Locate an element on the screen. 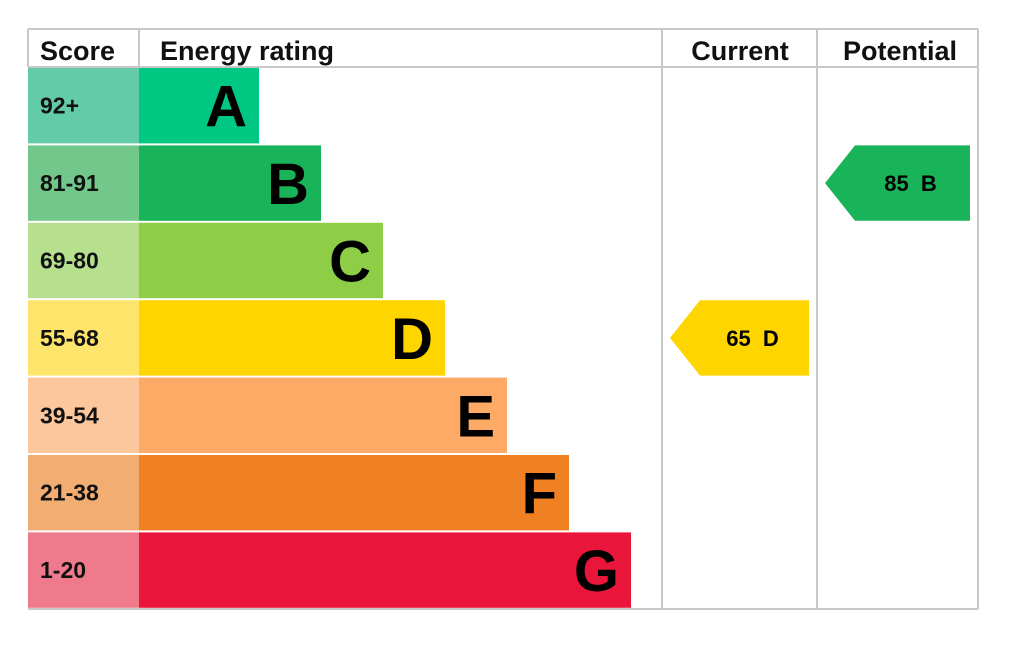 The width and height of the screenshot is (1024, 655). header-row: Score Energy rating Current Potential is located at coordinates (498, 51).